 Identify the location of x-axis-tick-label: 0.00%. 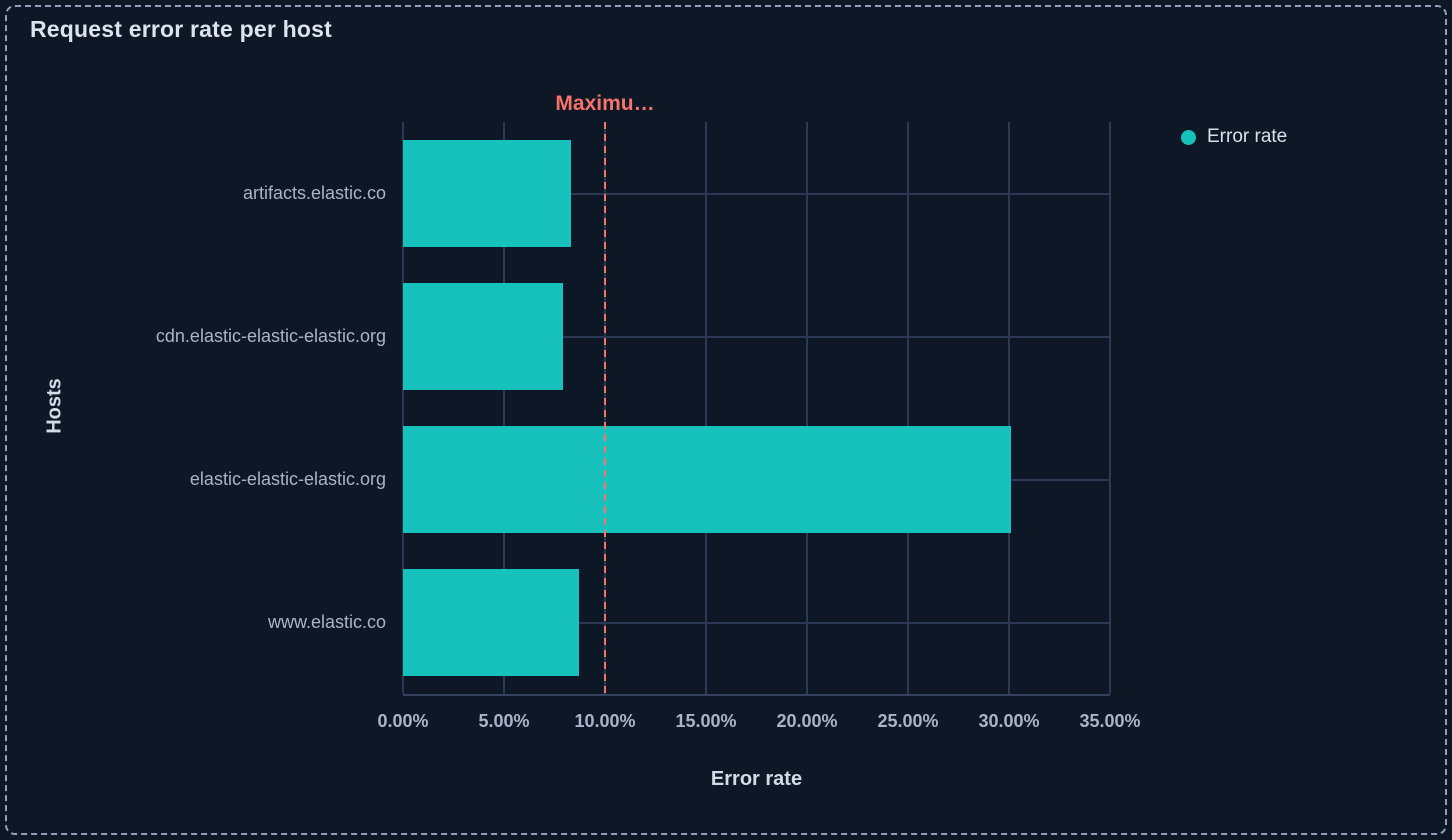
(403, 721).